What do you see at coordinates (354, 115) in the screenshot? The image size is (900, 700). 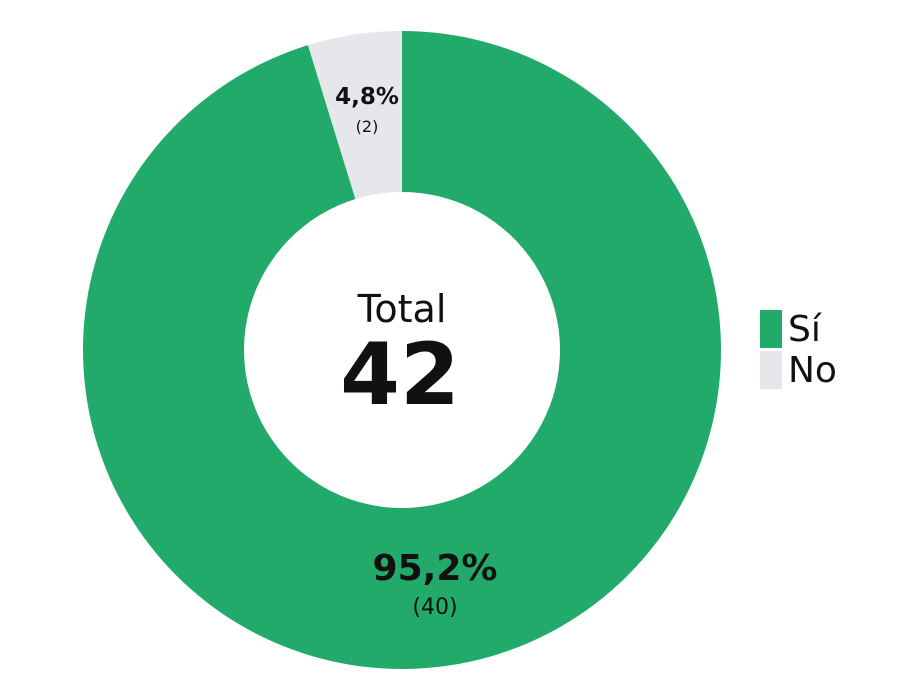 I see `slice-no` at bounding box center [354, 115].